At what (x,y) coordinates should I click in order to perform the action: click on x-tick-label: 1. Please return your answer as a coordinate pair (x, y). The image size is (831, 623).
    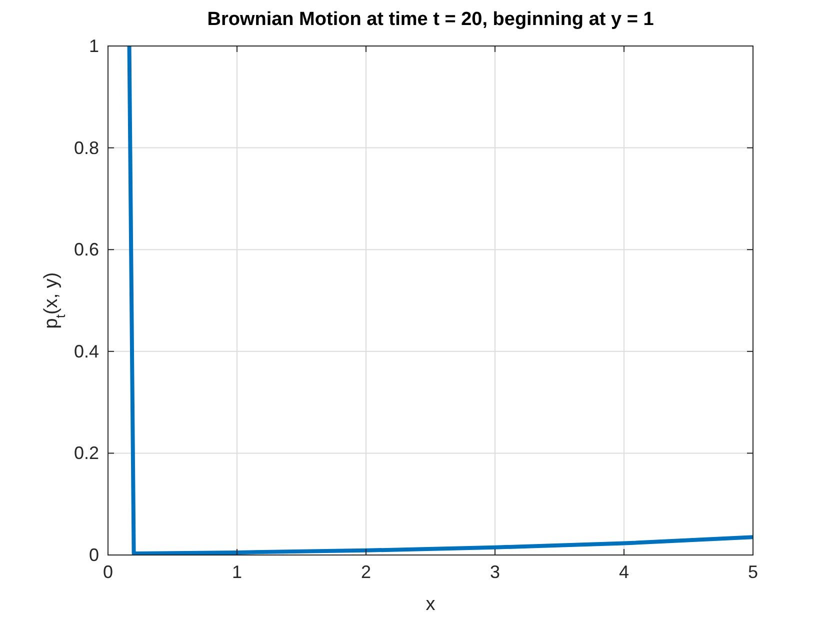
    Looking at the image, I should click on (237, 572).